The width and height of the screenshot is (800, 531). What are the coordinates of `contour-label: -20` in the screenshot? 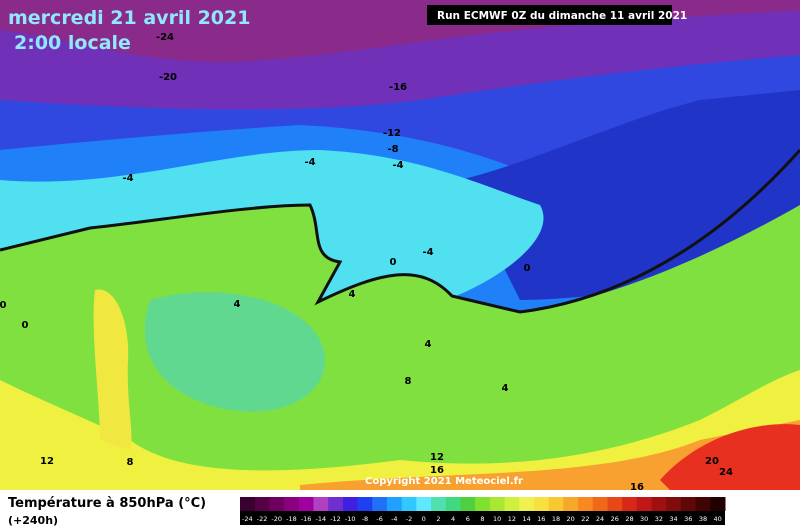 It's located at (168, 77).